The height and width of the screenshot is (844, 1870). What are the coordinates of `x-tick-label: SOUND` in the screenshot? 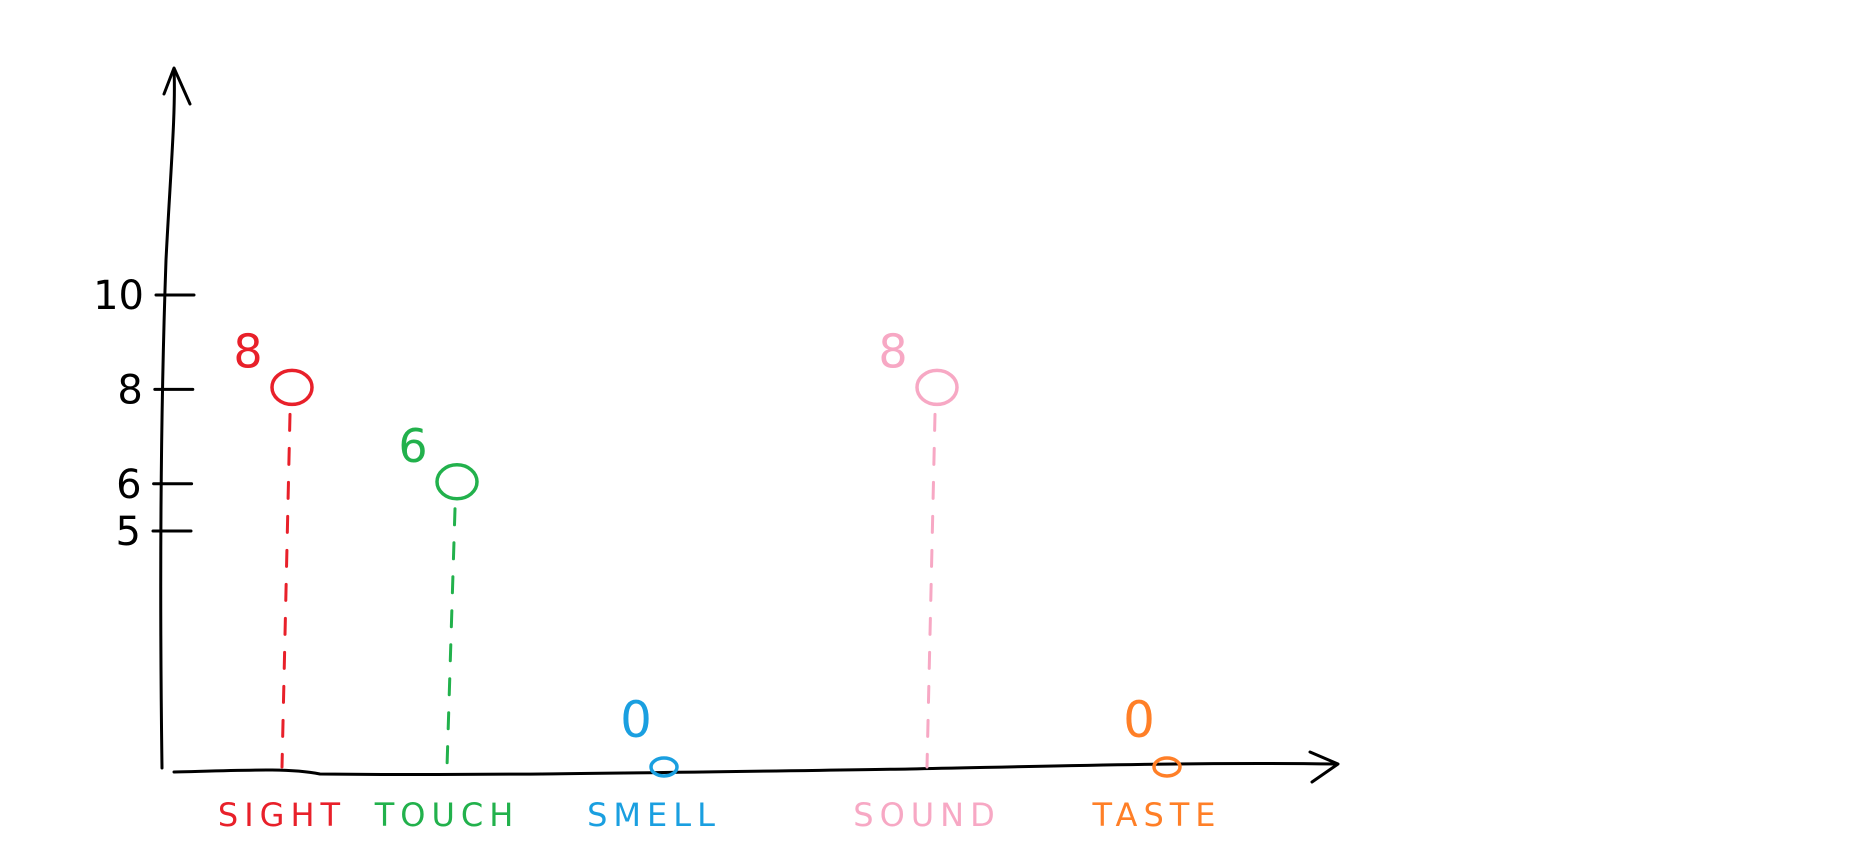 It's located at (927, 815).